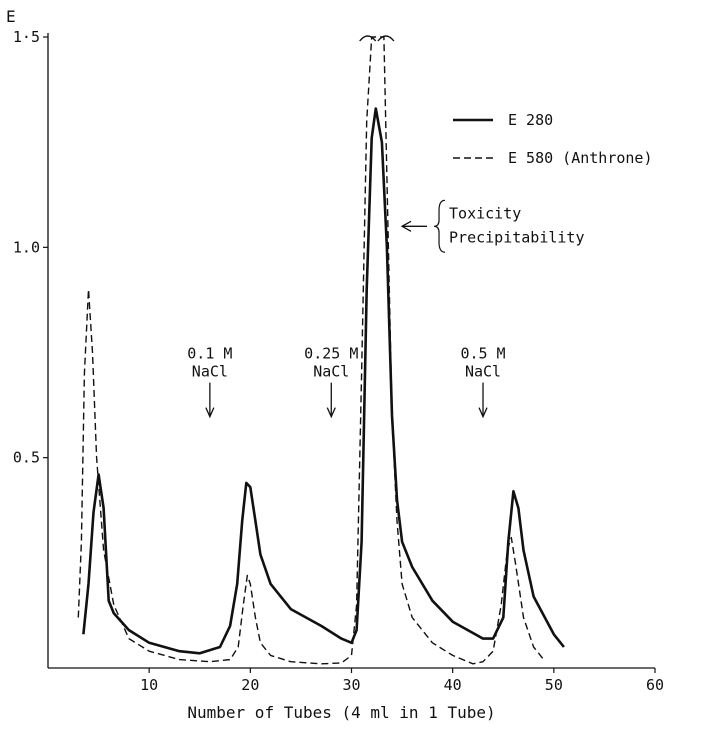  What do you see at coordinates (11, 16) in the screenshot?
I see `y-axis-label: E` at bounding box center [11, 16].